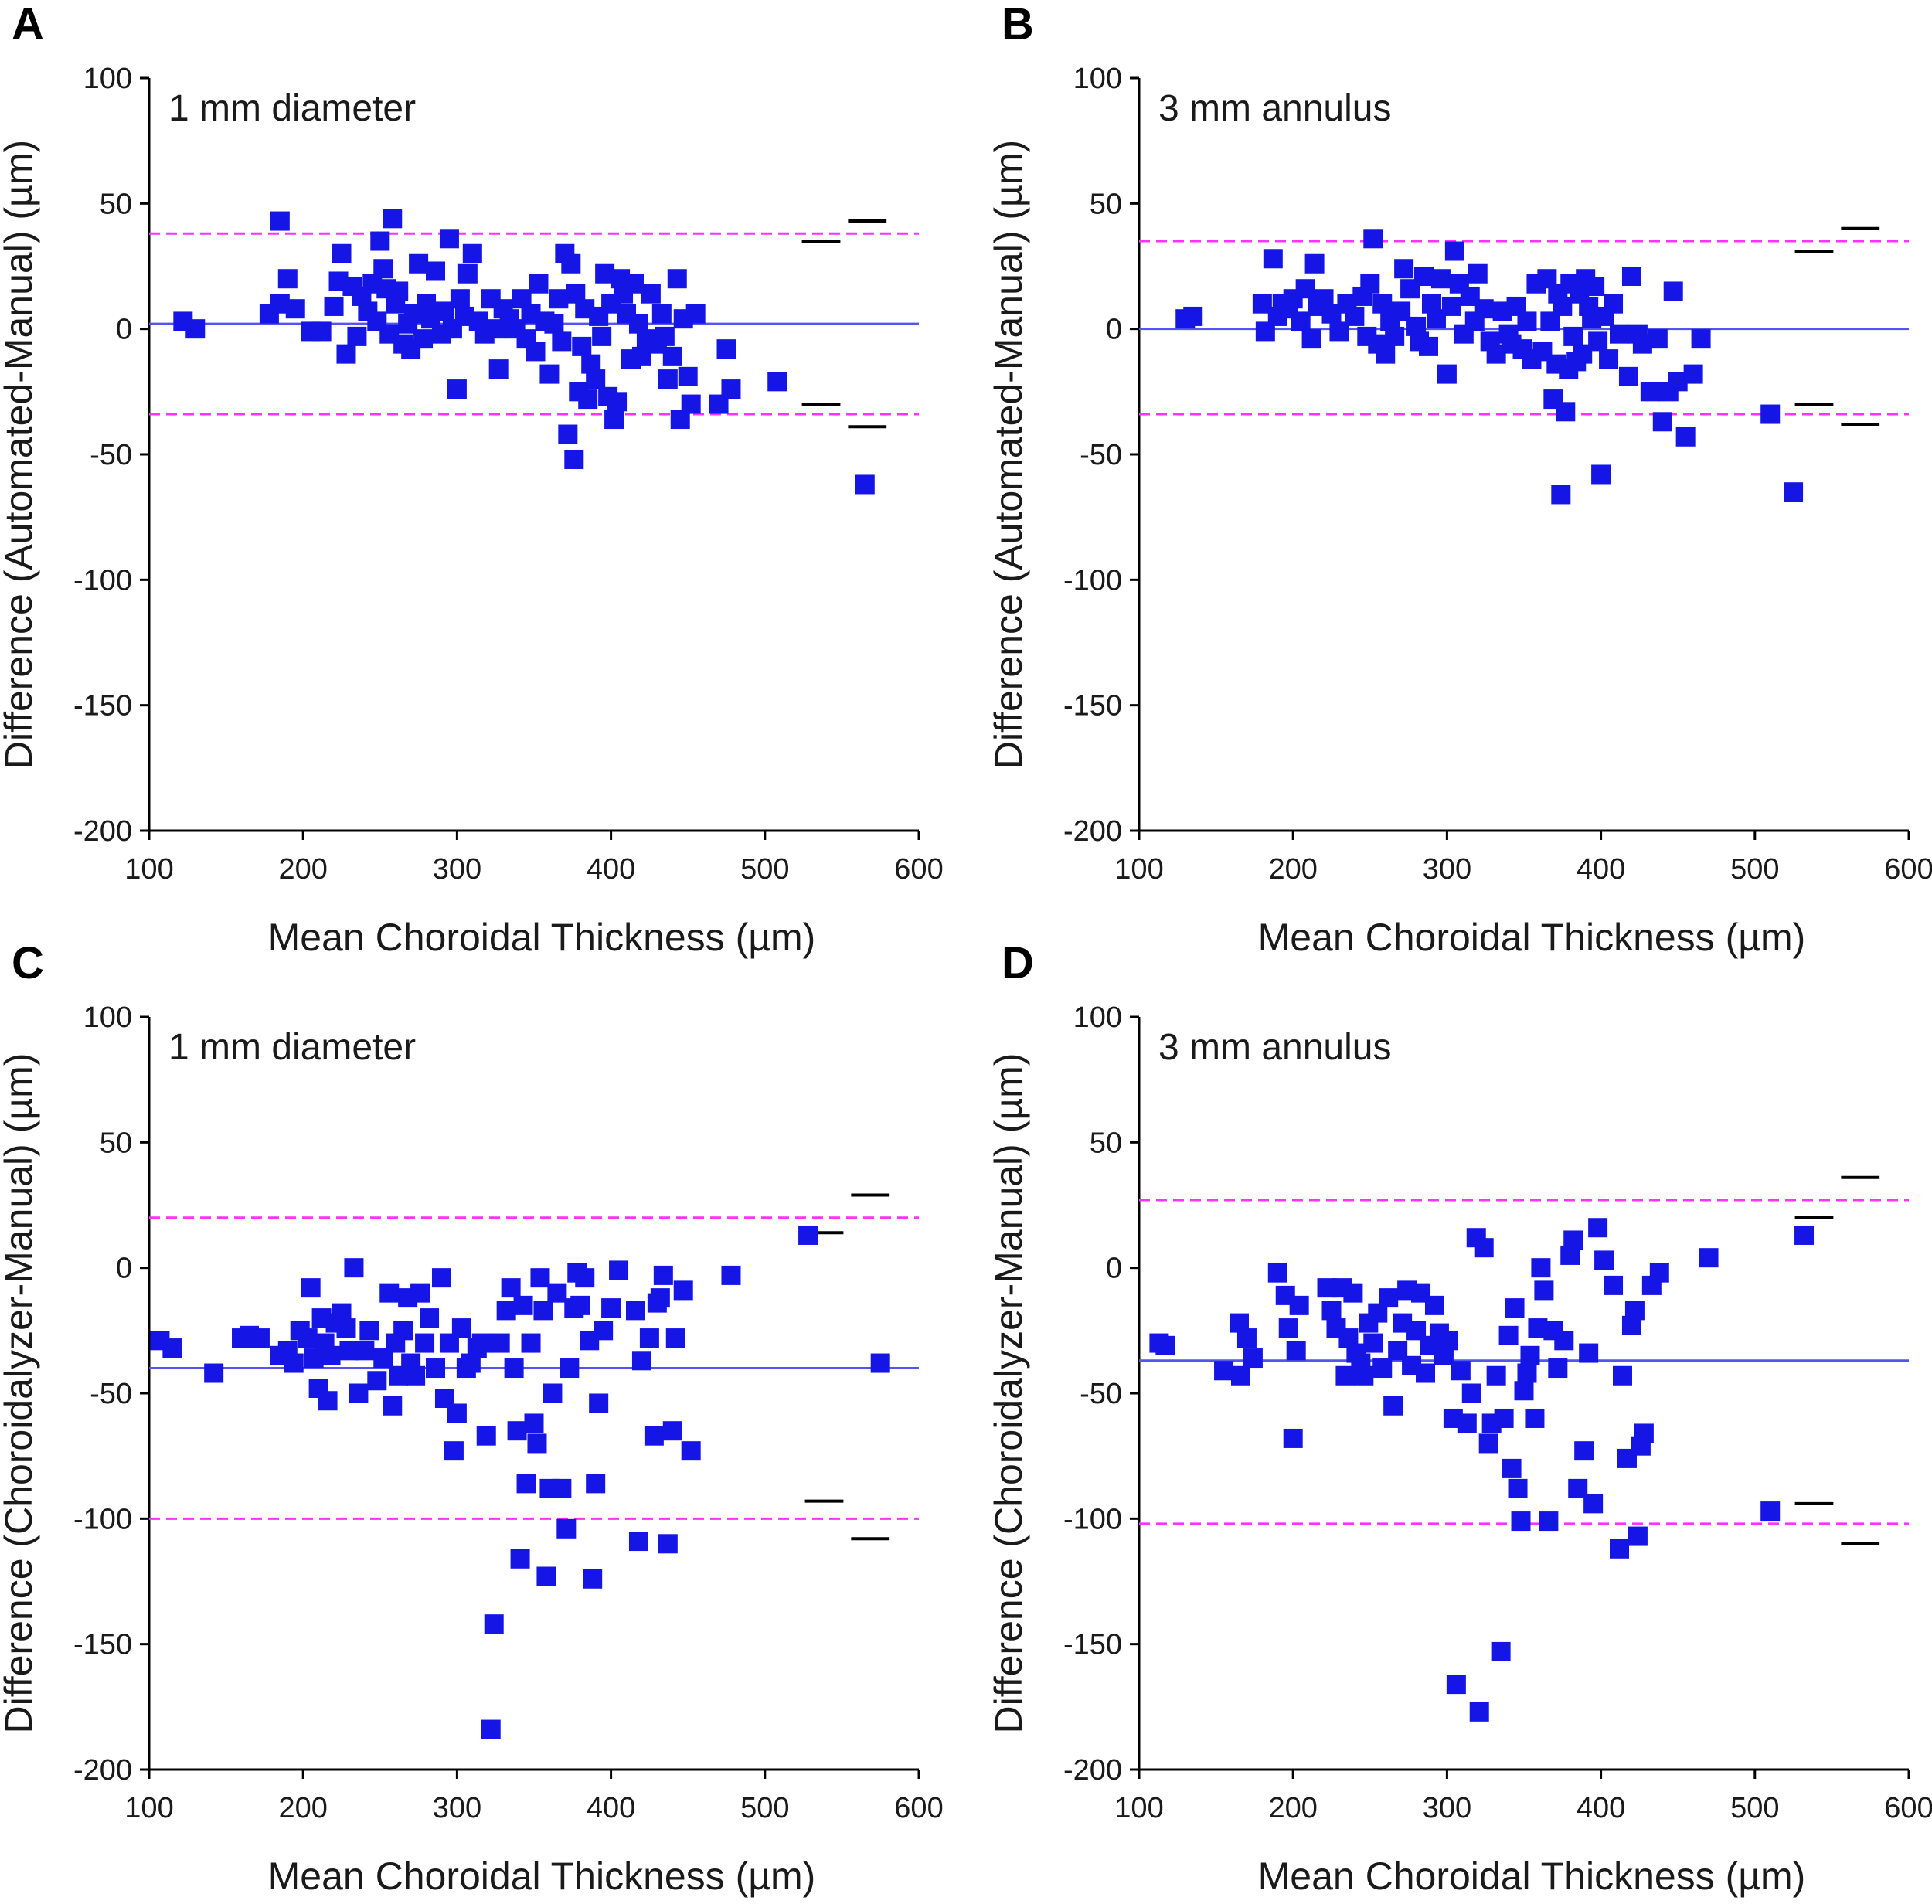 This screenshot has width=1932, height=1904. Describe the element at coordinates (457, 1808) in the screenshot. I see `x-tick-label: 300` at that location.